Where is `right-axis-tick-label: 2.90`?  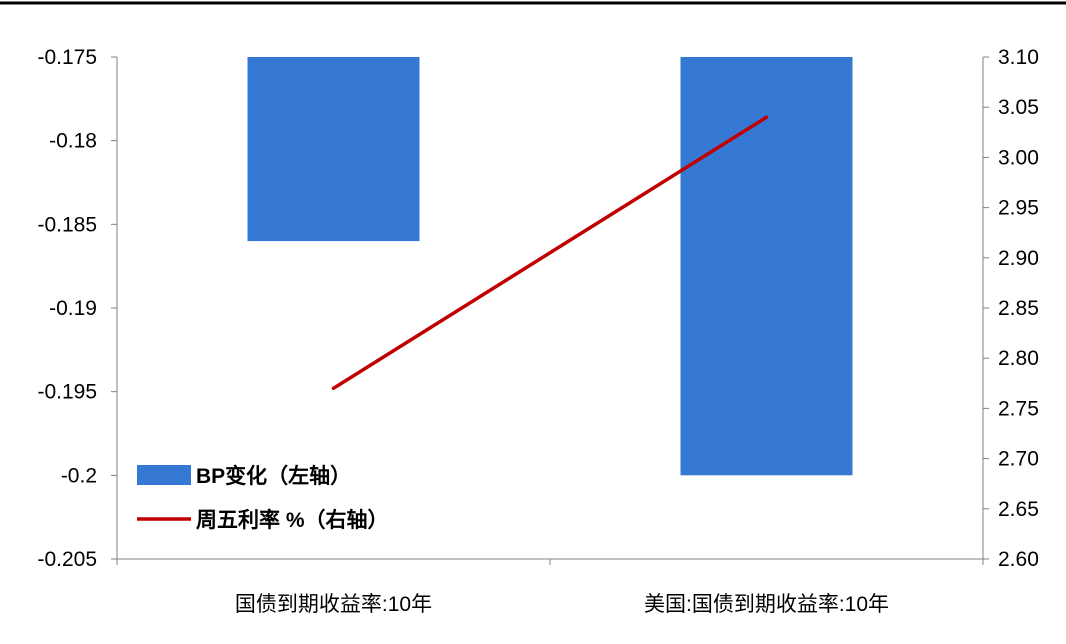
right-axis-tick-label: 2.90 is located at coordinates (1018, 258).